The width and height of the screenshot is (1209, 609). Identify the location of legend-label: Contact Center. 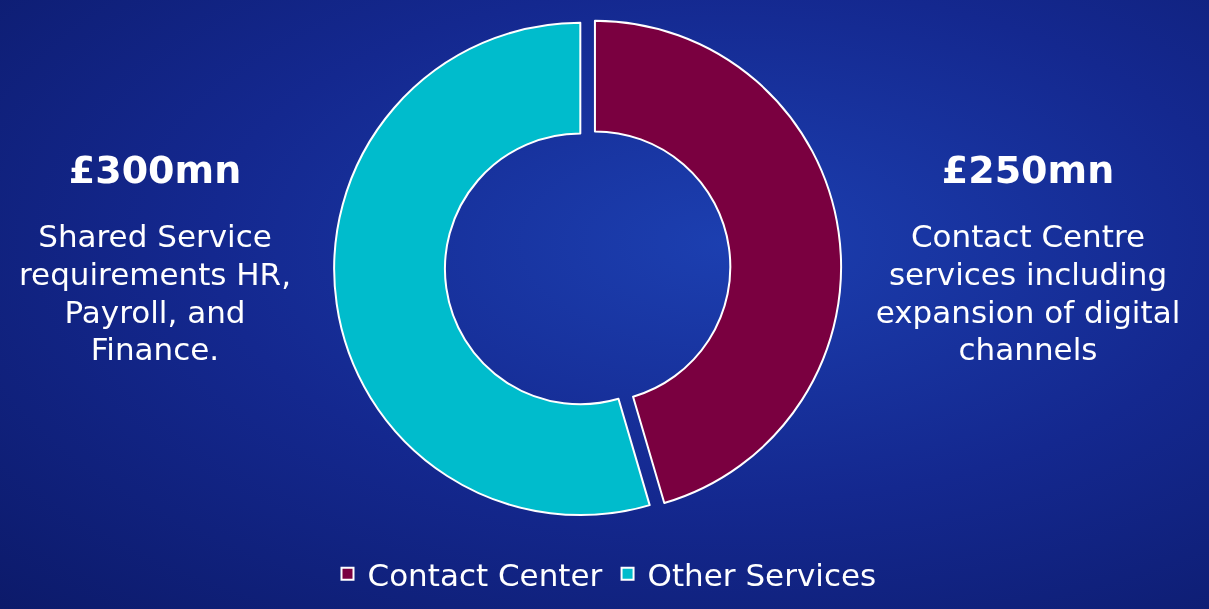
(485, 574).